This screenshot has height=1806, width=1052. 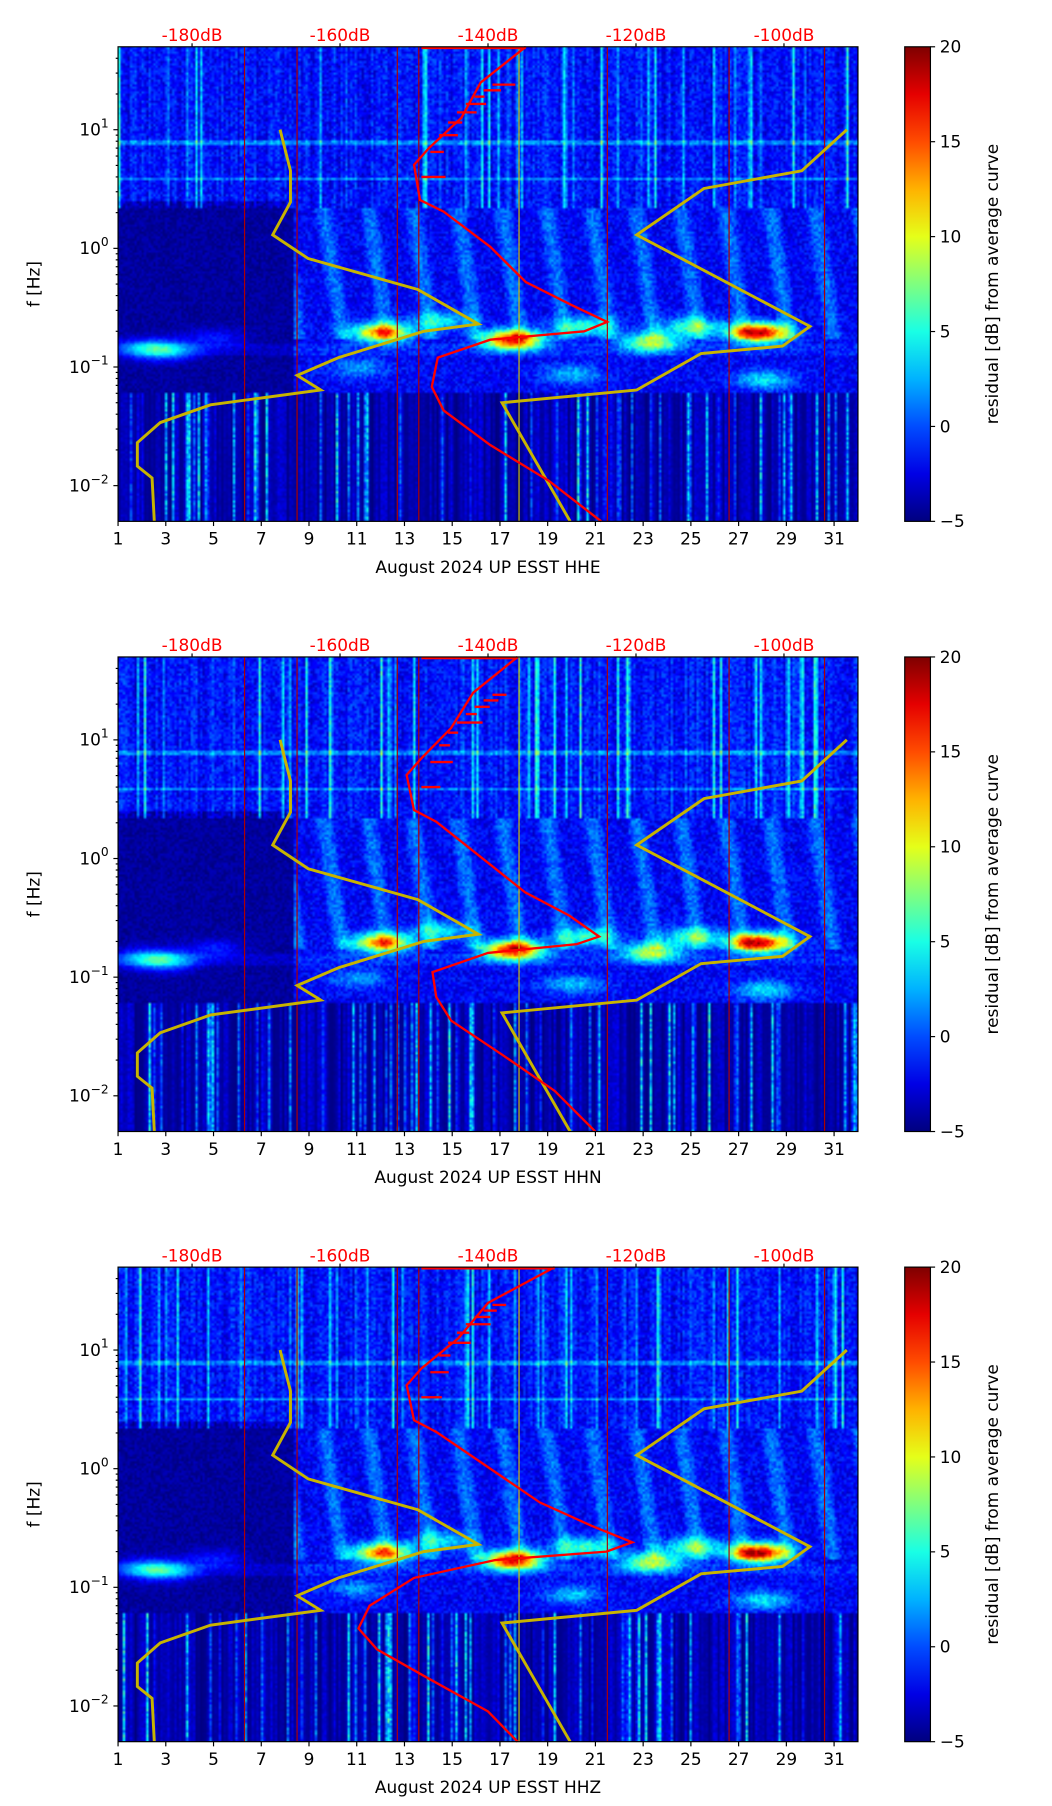 I want to click on top-db-label: -140dB, so click(x=488, y=645).